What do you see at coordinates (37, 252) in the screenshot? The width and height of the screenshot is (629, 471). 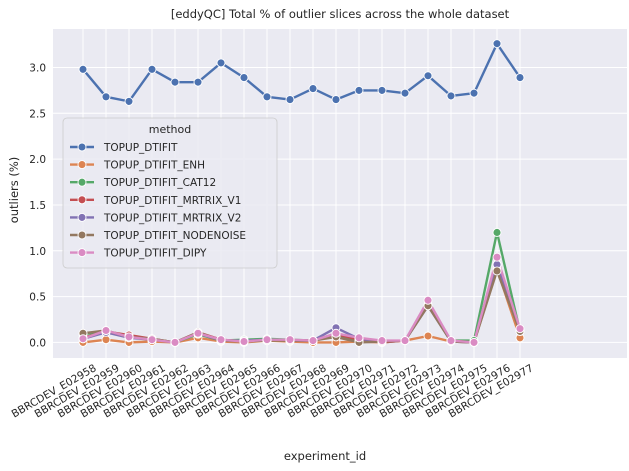 I see `y-tick-label: 1.0` at bounding box center [37, 252].